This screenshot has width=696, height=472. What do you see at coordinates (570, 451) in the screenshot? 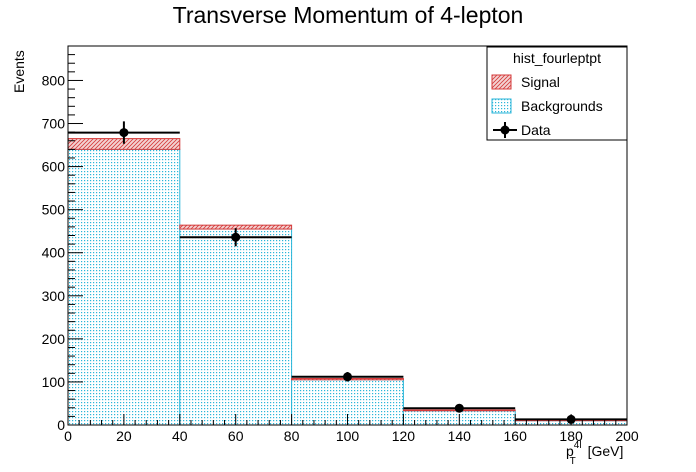
I see `x-axis-label-base: p` at bounding box center [570, 451].